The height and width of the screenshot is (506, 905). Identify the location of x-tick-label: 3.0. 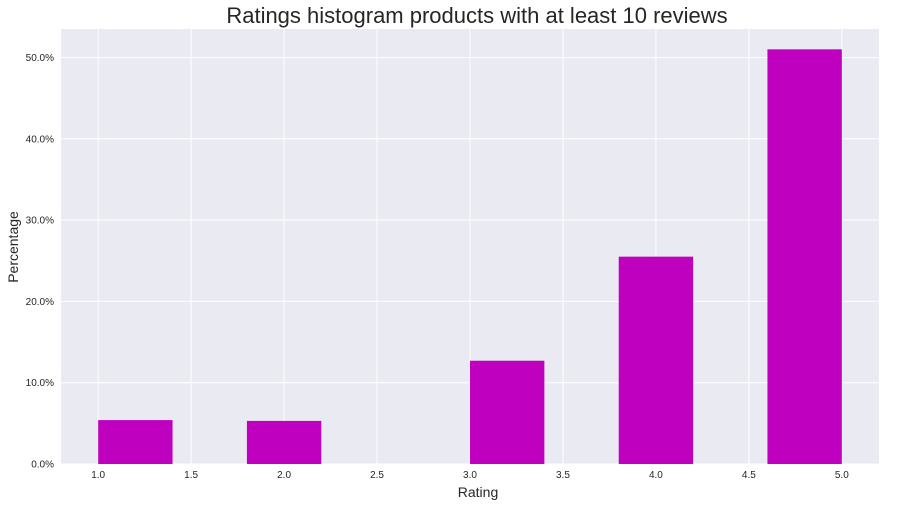
(470, 475).